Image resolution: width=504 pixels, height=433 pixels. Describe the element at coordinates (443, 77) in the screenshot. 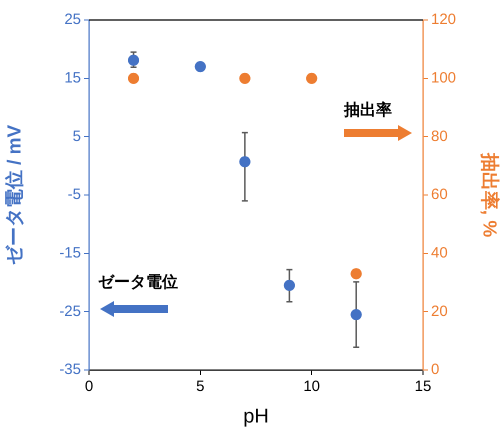

I see `y2-tick-label: 100` at that location.